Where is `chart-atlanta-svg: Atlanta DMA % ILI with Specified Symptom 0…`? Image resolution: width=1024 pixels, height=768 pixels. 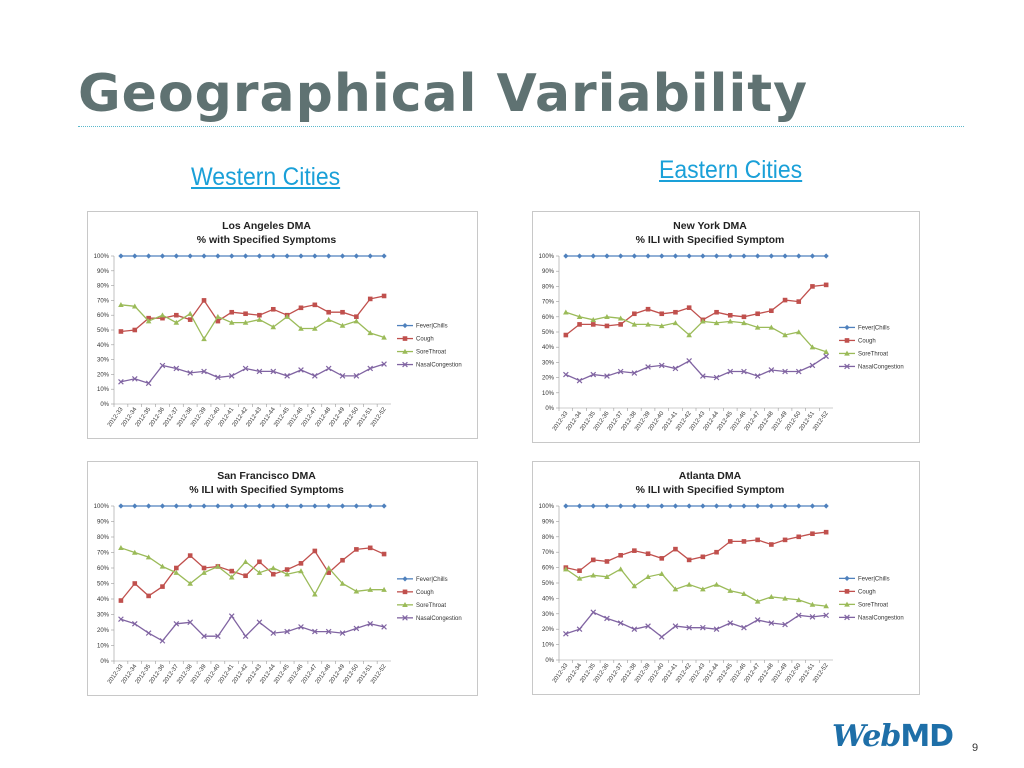
chart-atlanta-svg: Atlanta DMA % ILI with Specified Symptom 0… is located at coordinates (721, 577).